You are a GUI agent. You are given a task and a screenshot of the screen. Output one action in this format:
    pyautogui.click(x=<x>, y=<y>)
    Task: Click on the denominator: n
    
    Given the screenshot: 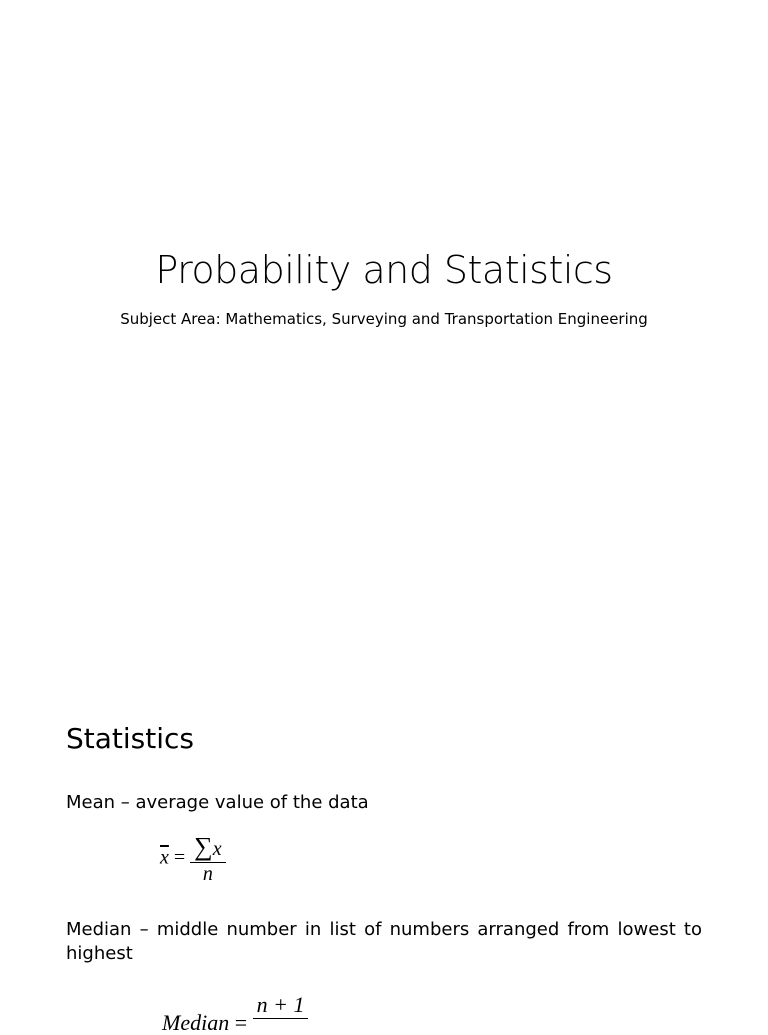 What is the action you would take?
    pyautogui.click(x=207, y=874)
    